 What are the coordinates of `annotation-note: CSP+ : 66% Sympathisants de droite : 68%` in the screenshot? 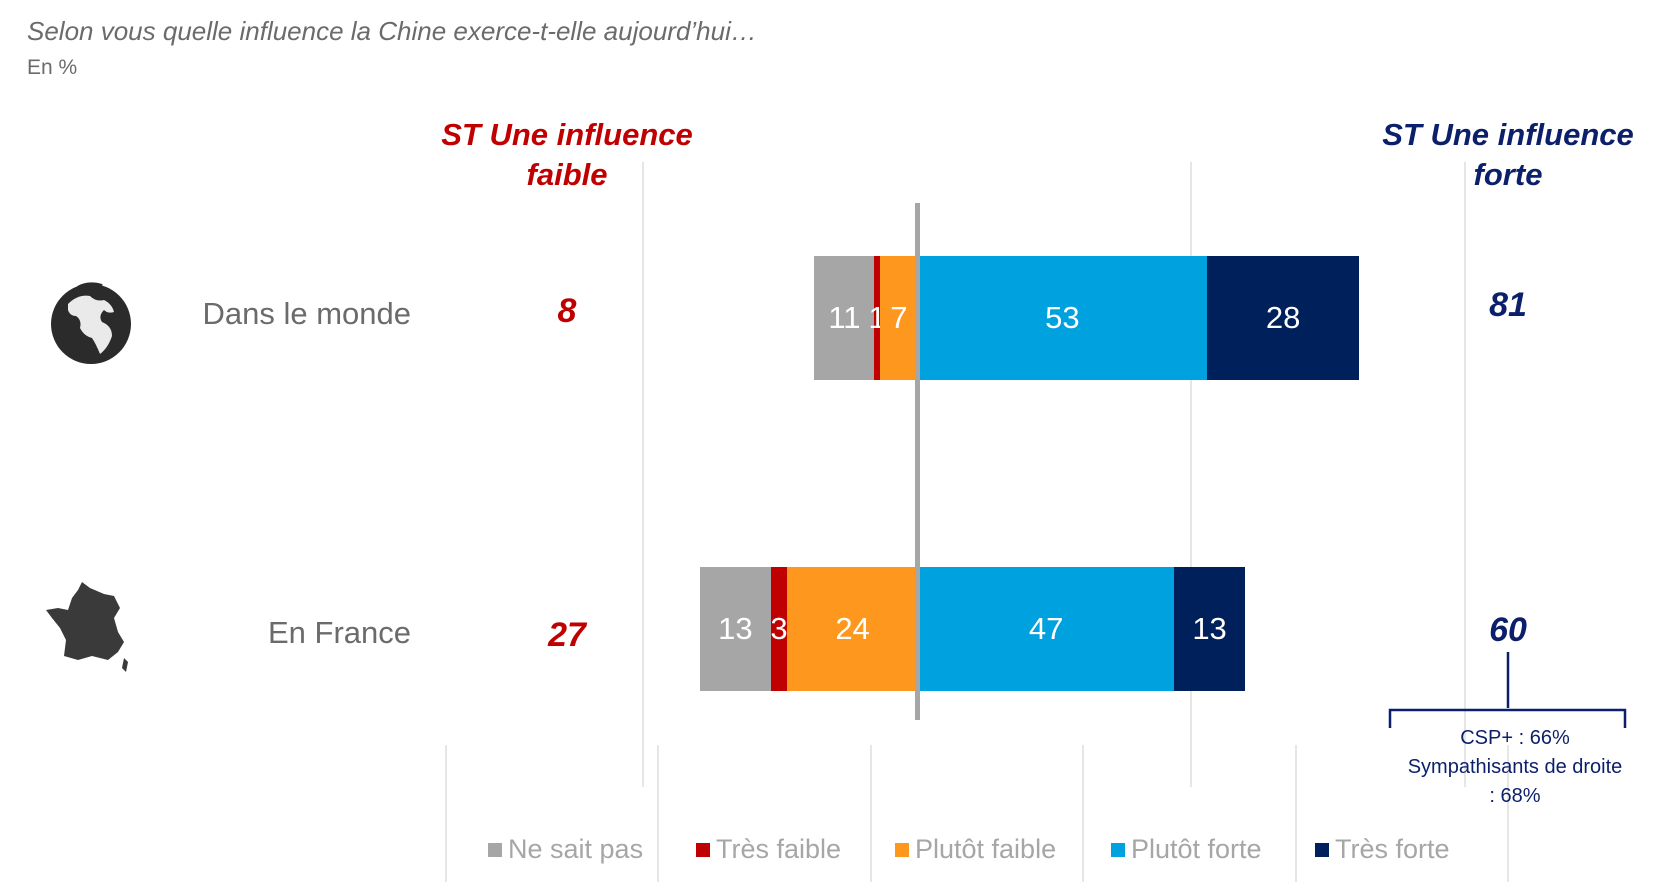 It's located at (1515, 767).